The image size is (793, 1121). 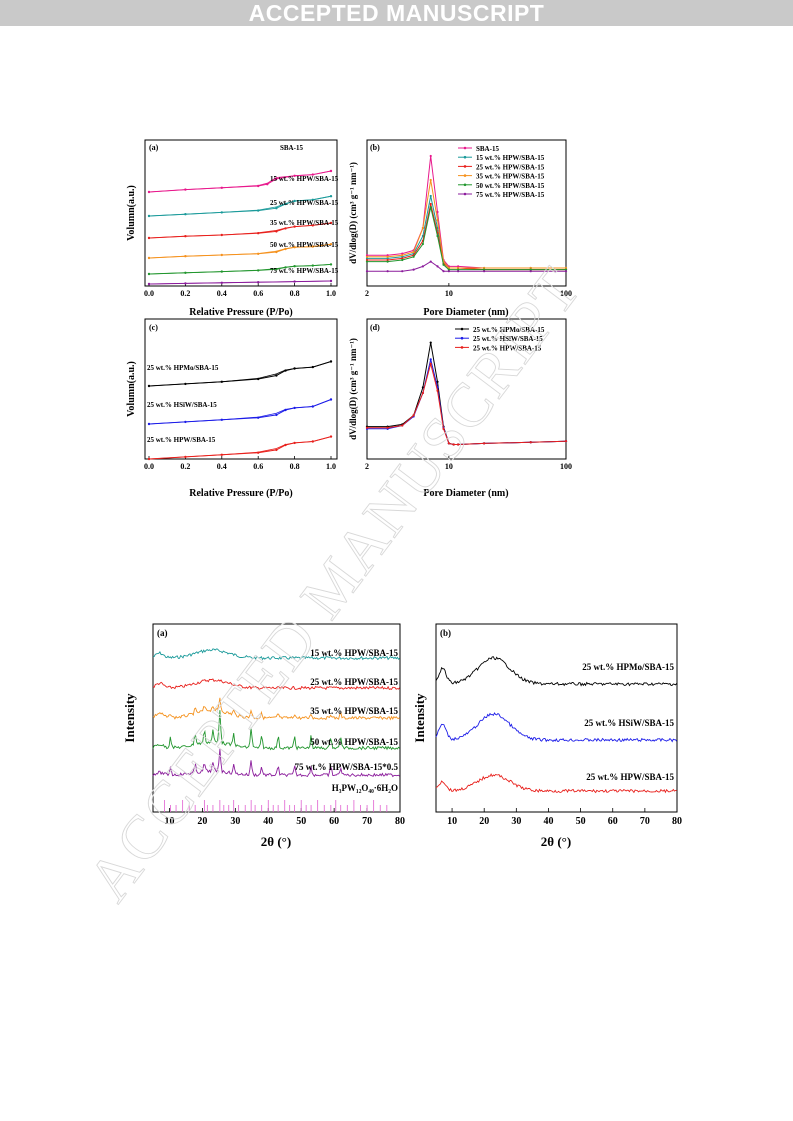 I want to click on x-tick-label: 20, so click(x=202, y=821).